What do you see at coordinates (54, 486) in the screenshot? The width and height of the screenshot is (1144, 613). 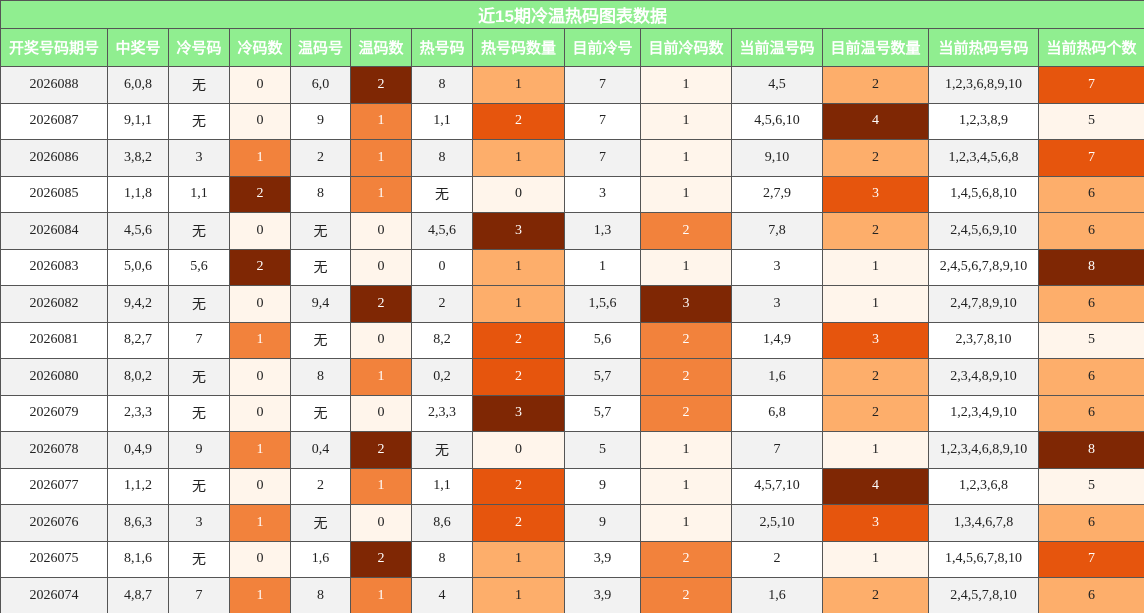 I see `text-cell: 2026077` at bounding box center [54, 486].